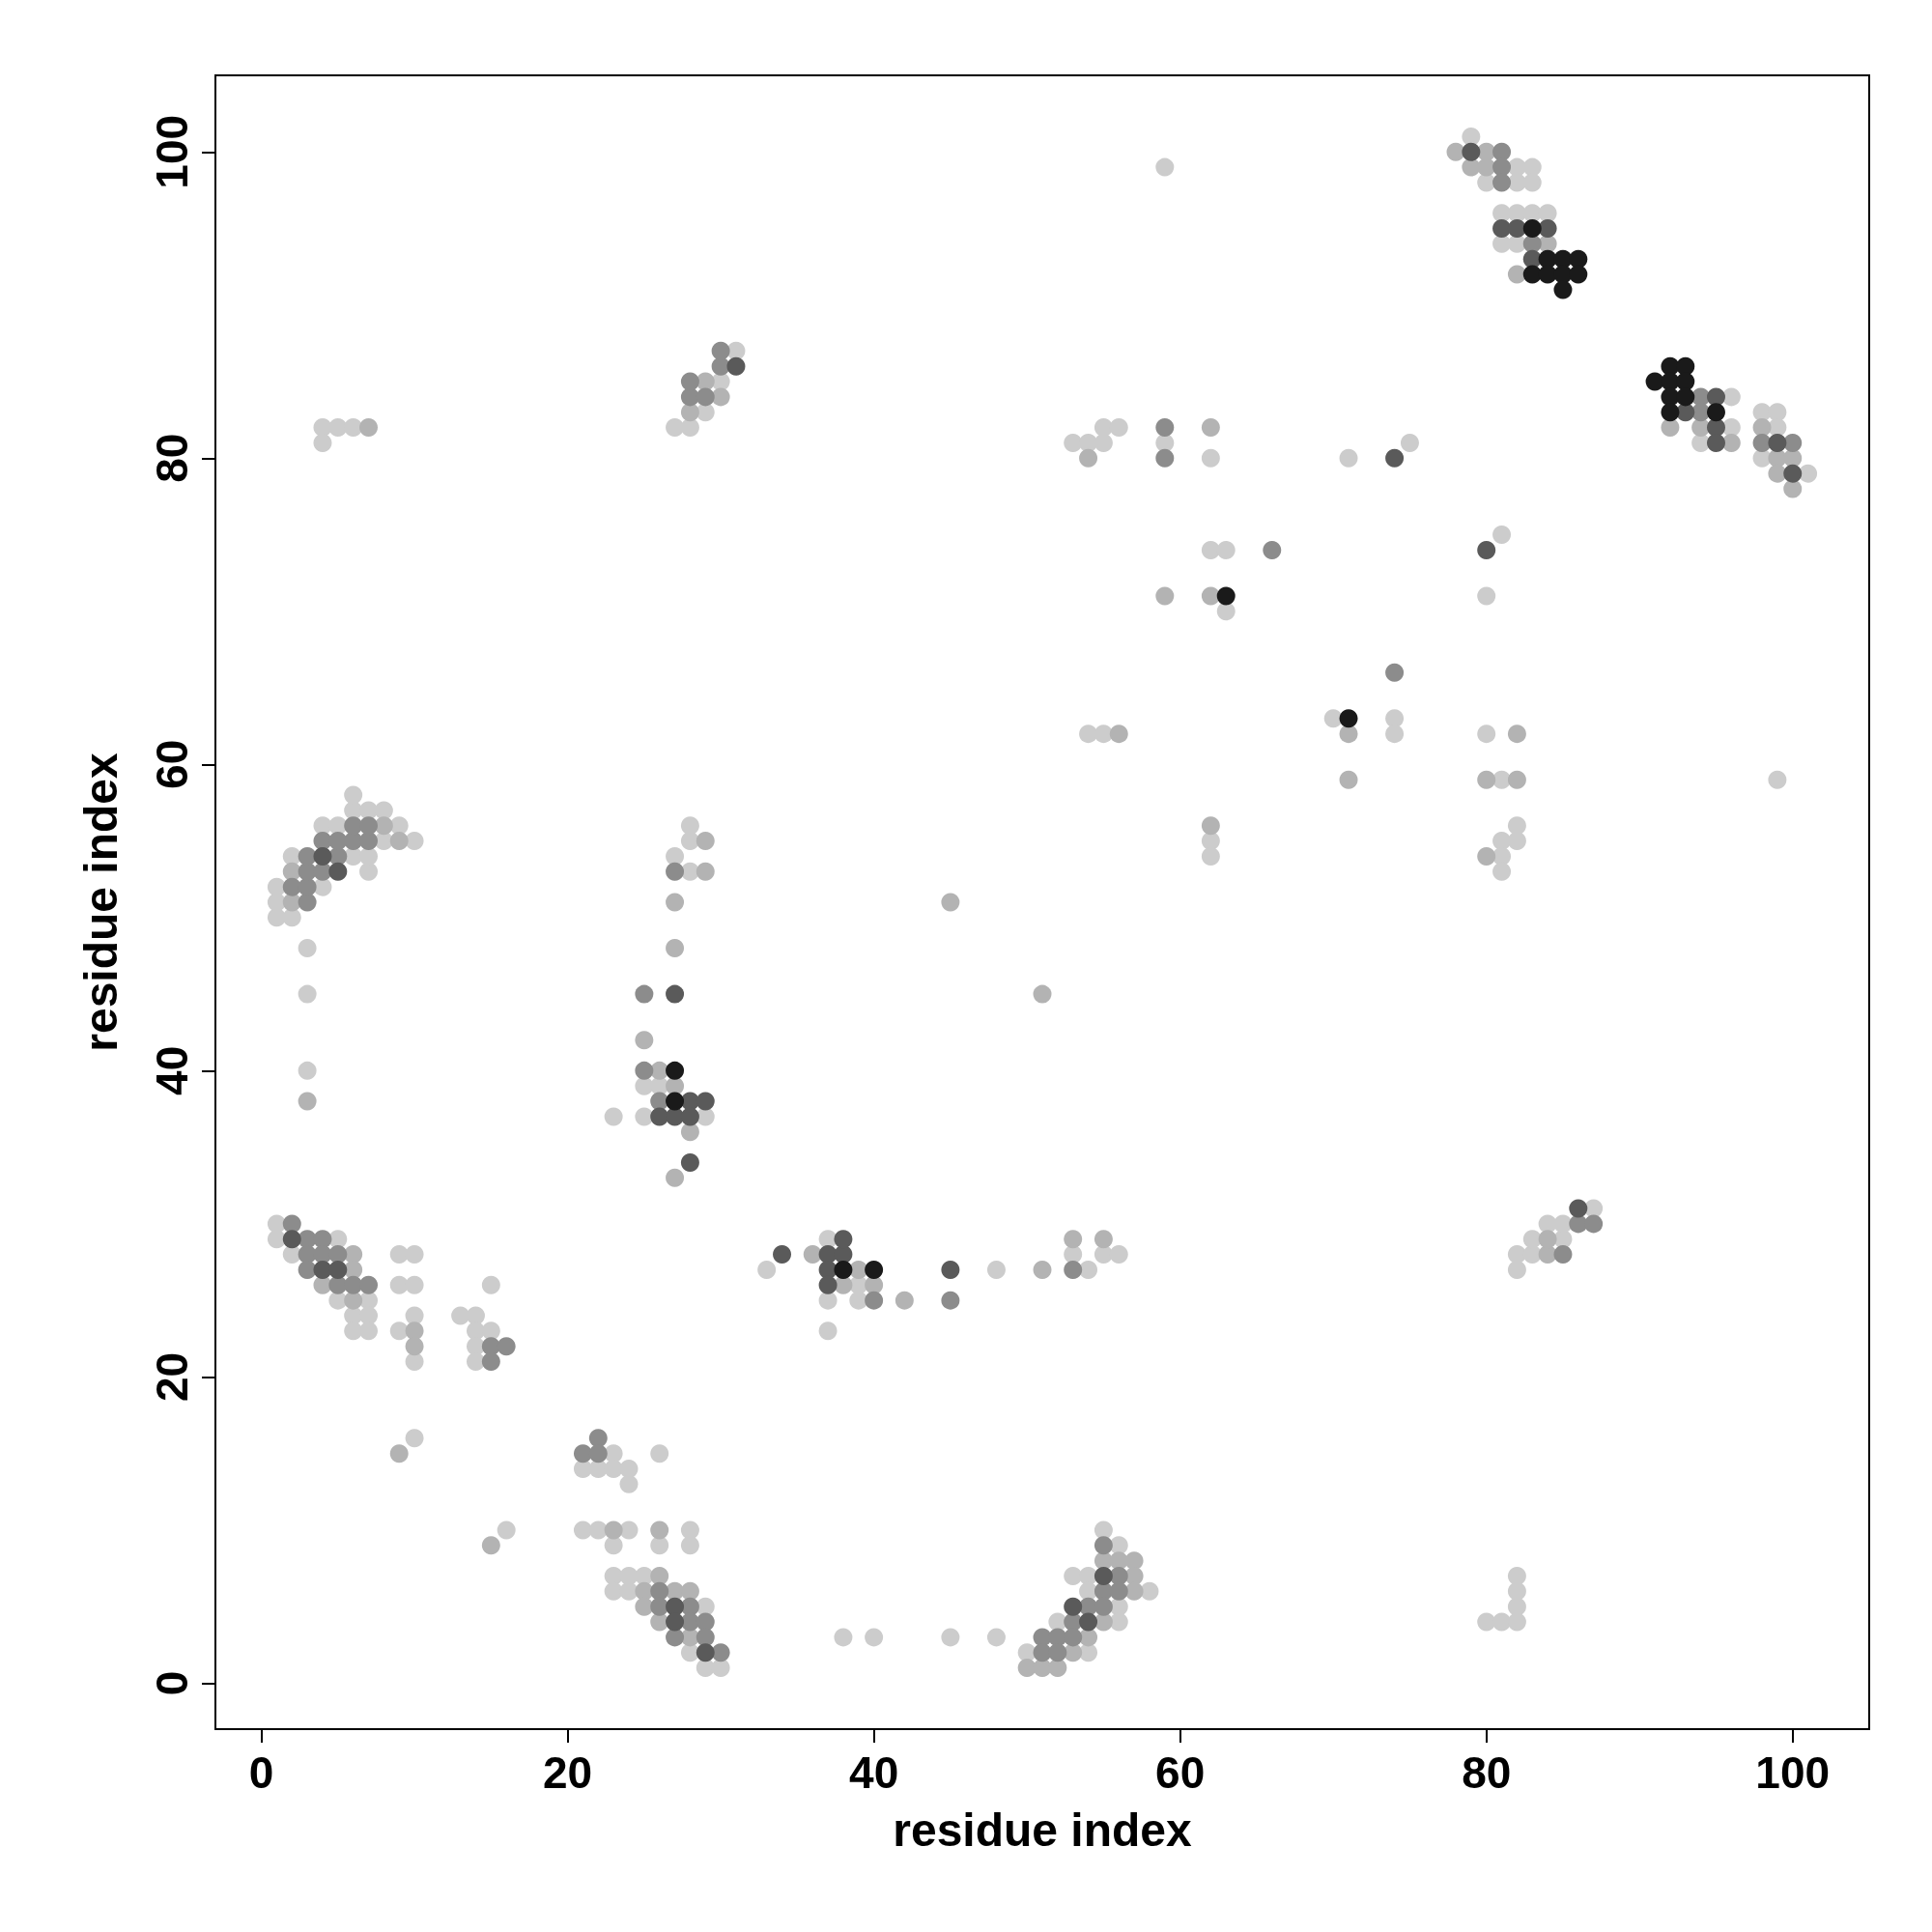 Image resolution: width=1932 pixels, height=1932 pixels. What do you see at coordinates (261, 1772) in the screenshot?
I see `x-tick-label: 0` at bounding box center [261, 1772].